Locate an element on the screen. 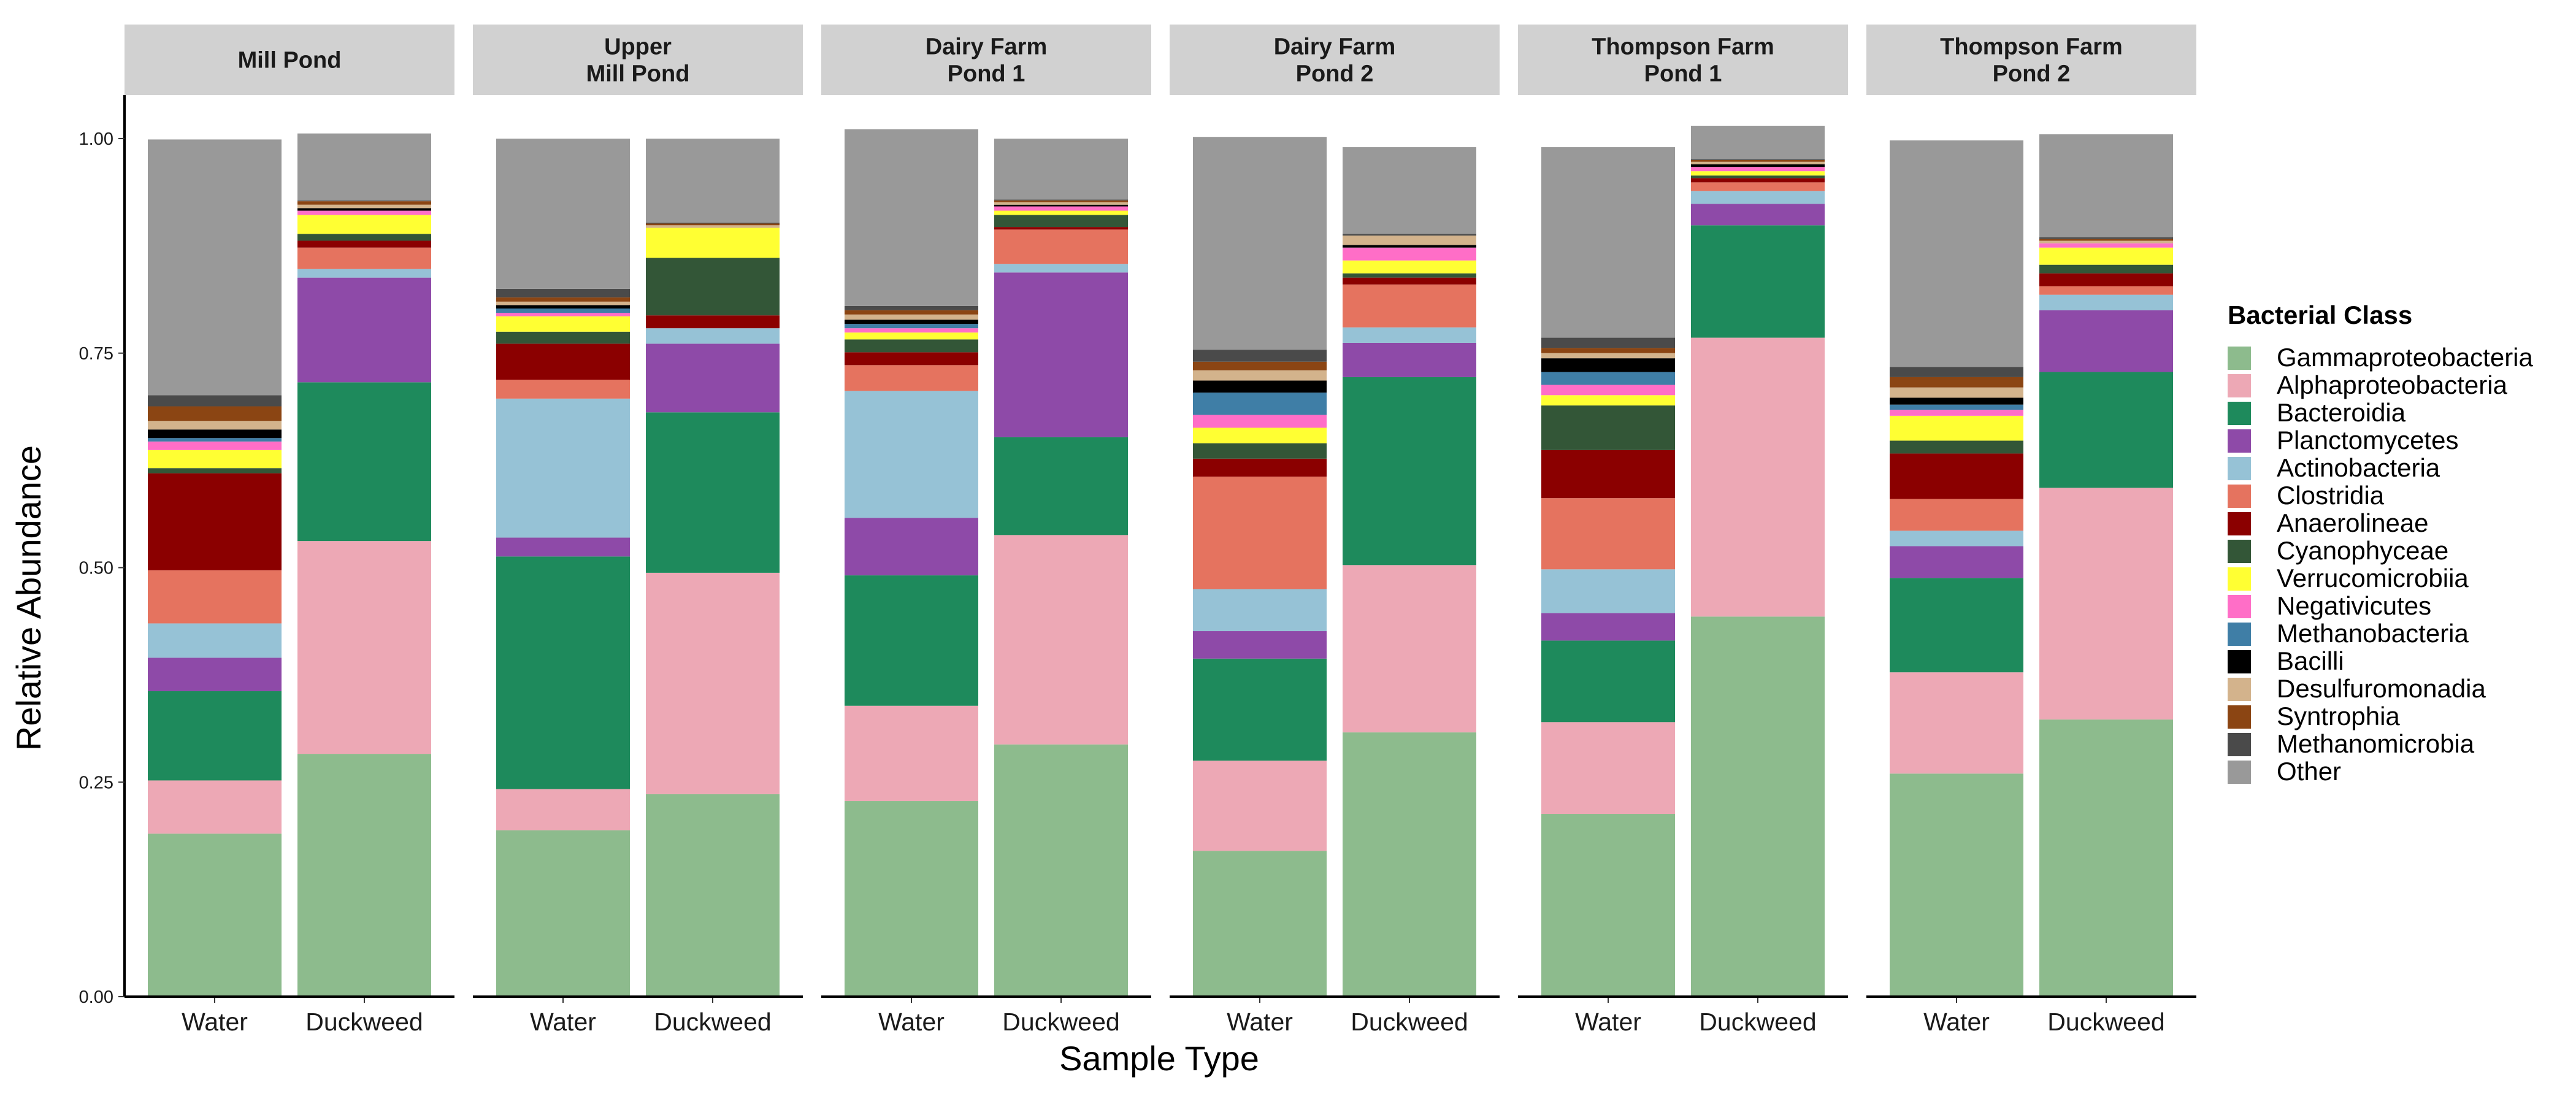  legend-item: Syntrophia is located at coordinates (2314, 716).